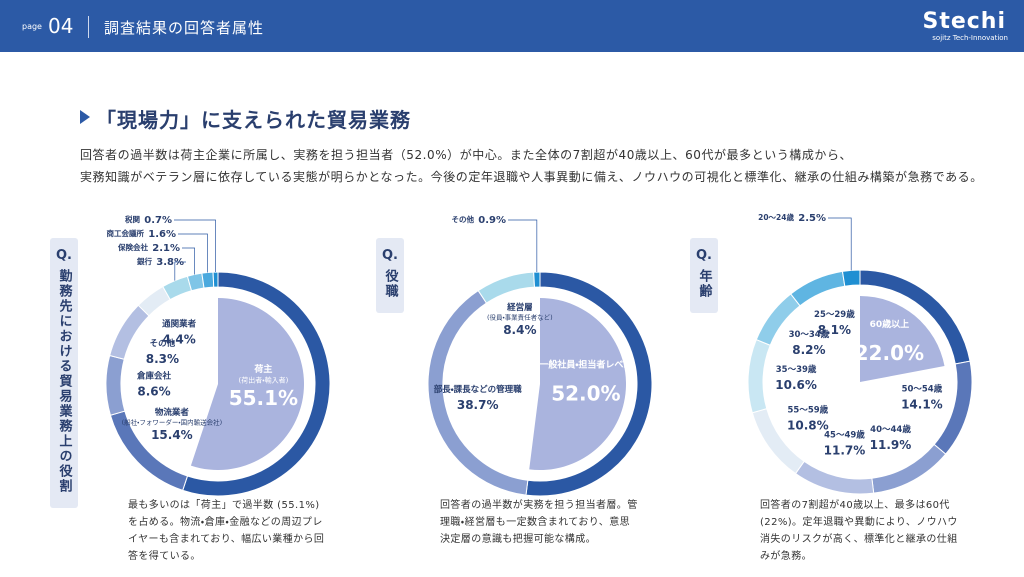 The height and width of the screenshot is (577, 1024). Describe the element at coordinates (478, 389) in the screenshot. I see `category-label: 部長・課長などの管理職` at that location.